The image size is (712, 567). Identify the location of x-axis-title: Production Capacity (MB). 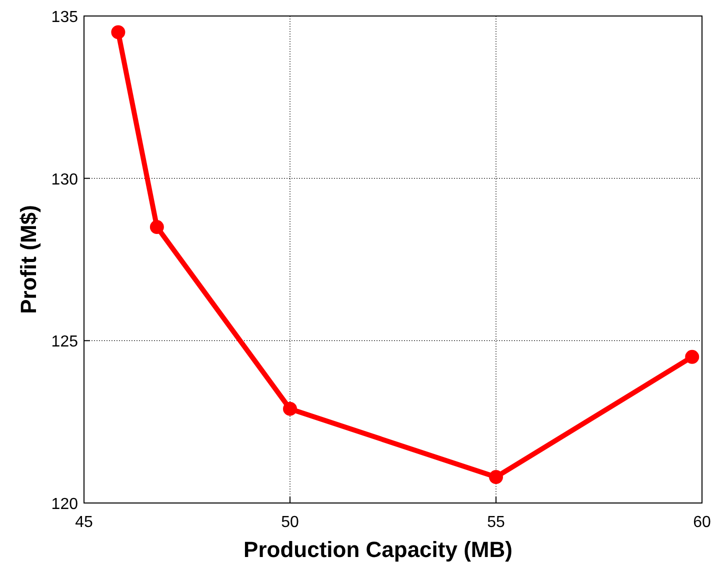
(378, 549).